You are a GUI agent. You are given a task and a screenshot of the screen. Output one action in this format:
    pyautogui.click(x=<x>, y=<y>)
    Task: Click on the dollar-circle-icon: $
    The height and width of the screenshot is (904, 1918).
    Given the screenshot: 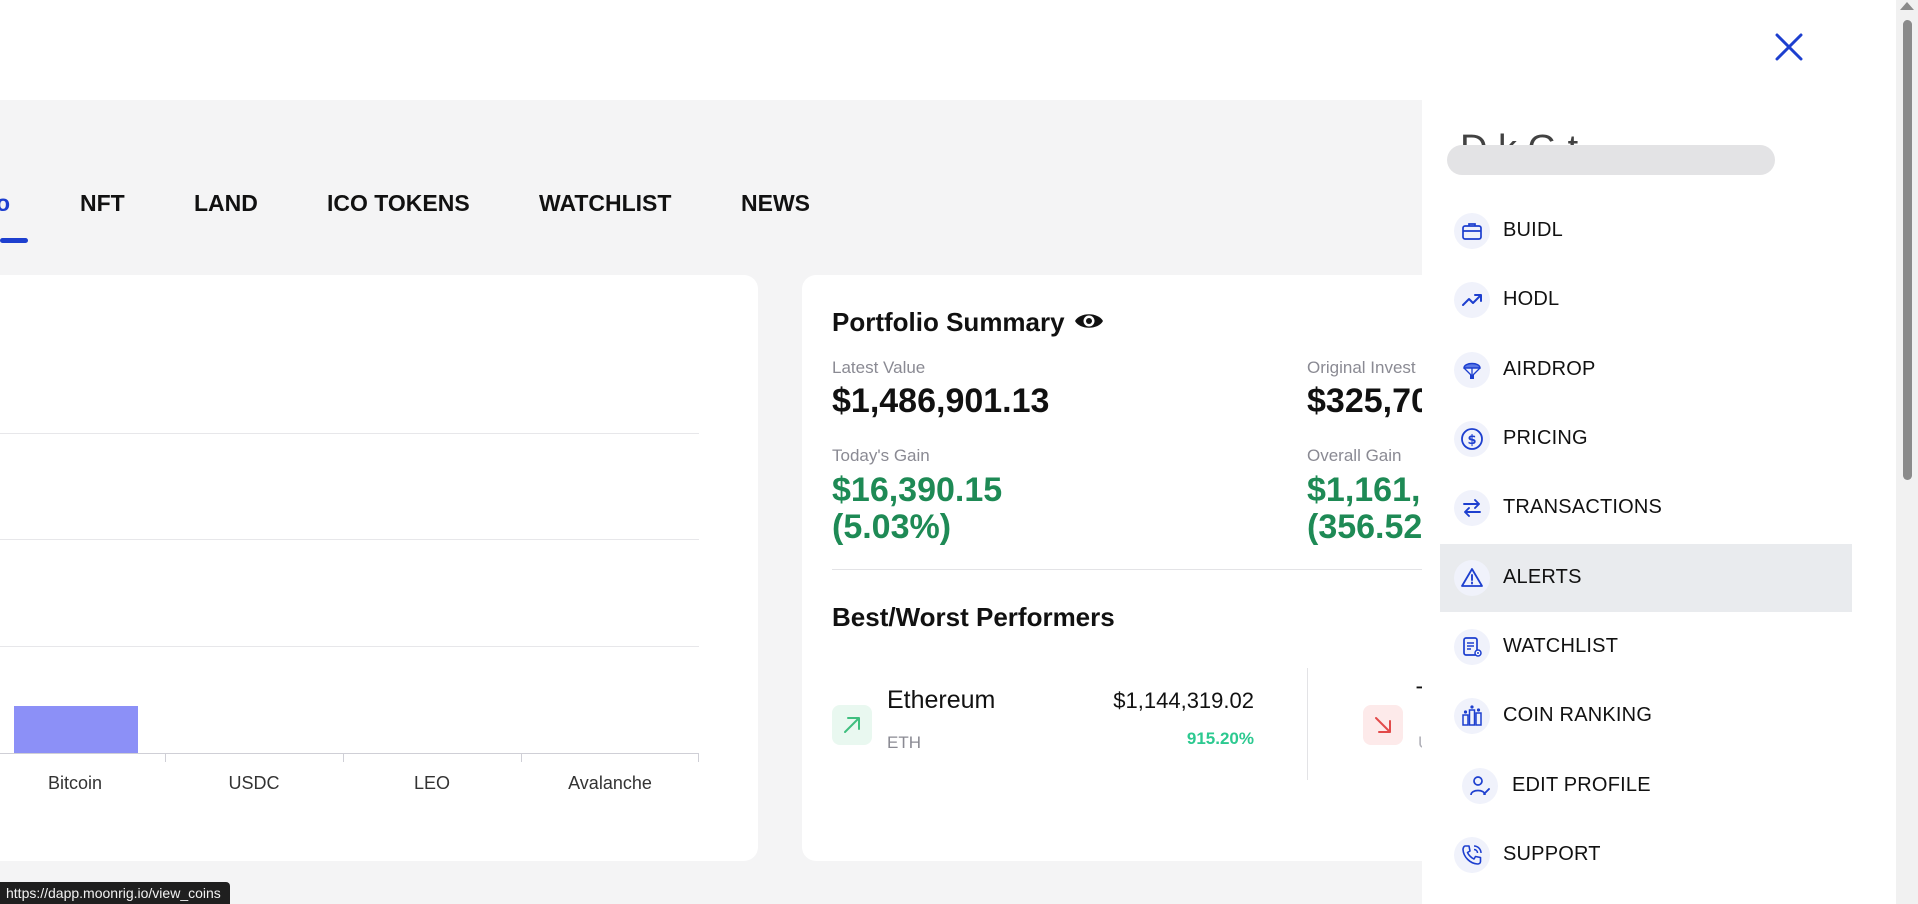 What is the action you would take?
    pyautogui.click(x=1472, y=439)
    